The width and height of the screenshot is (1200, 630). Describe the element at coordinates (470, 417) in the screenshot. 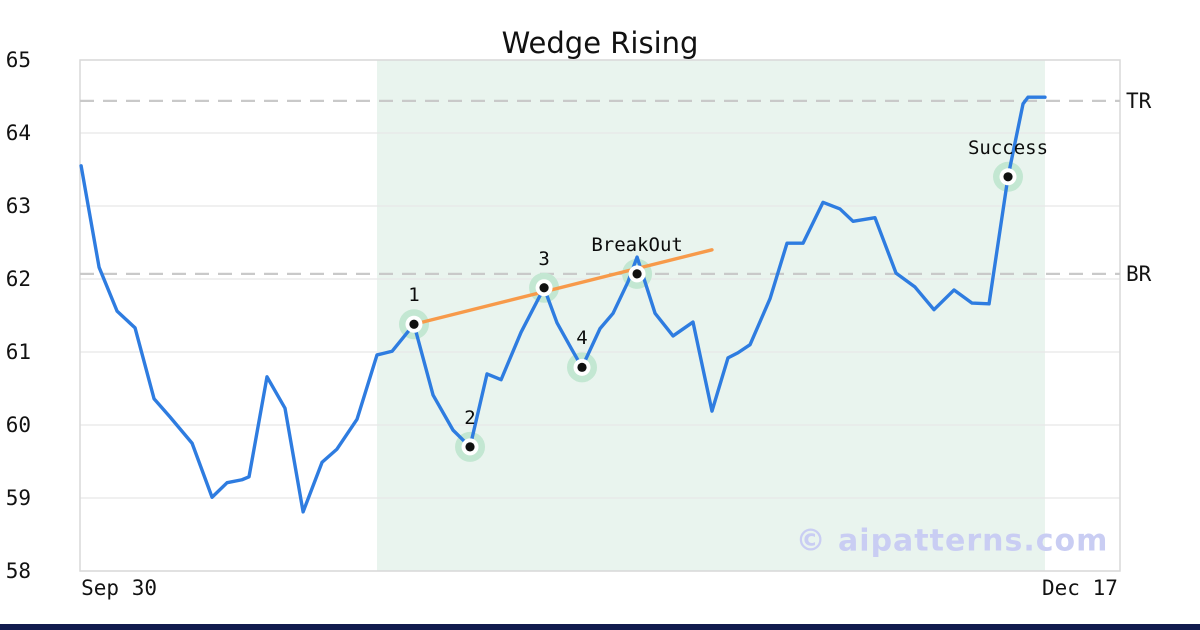

I see `key-point-label-2: 2` at that location.